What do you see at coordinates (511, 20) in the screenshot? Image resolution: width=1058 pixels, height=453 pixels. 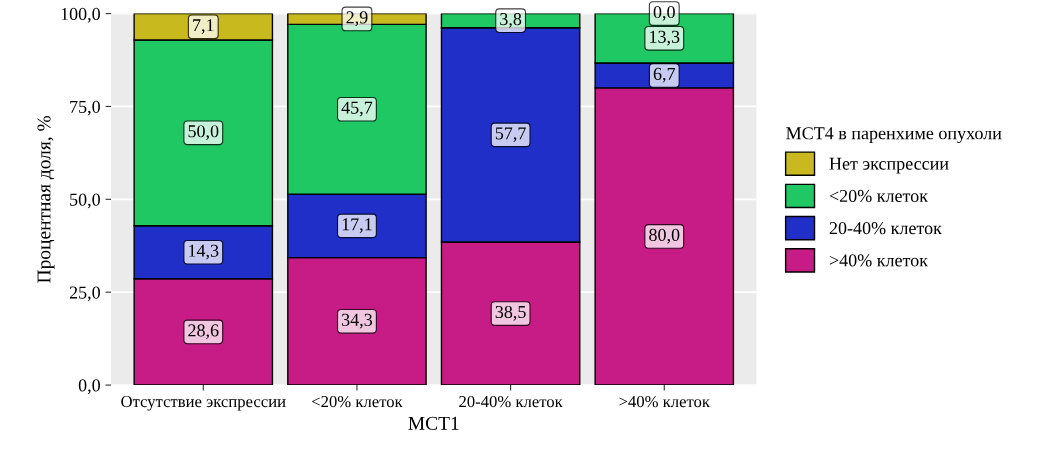 I see `data-label: 3,8` at bounding box center [511, 20].